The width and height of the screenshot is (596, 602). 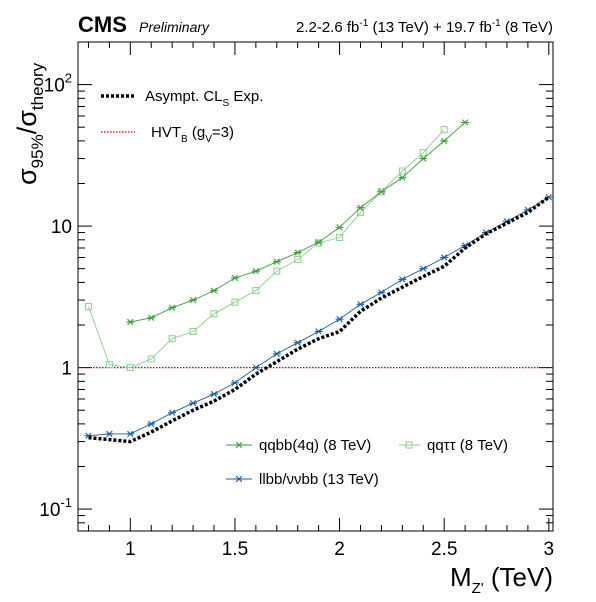 I want to click on y-tick-label: 10², so click(x=58, y=84).